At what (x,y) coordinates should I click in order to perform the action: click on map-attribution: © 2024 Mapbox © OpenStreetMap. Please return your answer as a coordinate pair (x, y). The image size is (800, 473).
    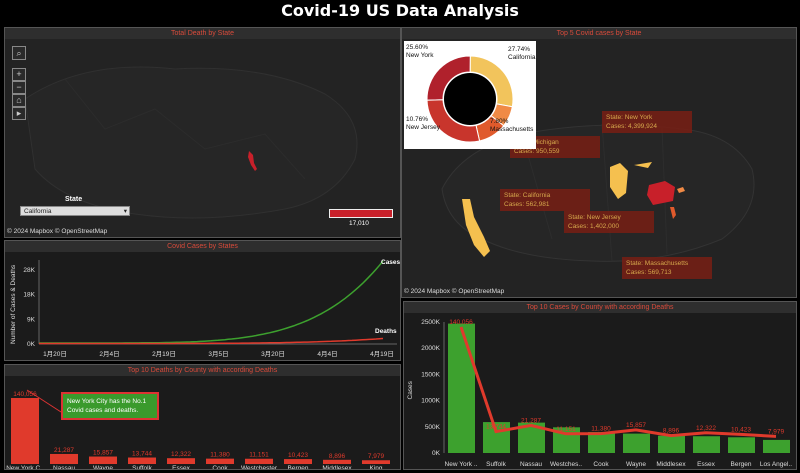
    Looking at the image, I should click on (57, 231).